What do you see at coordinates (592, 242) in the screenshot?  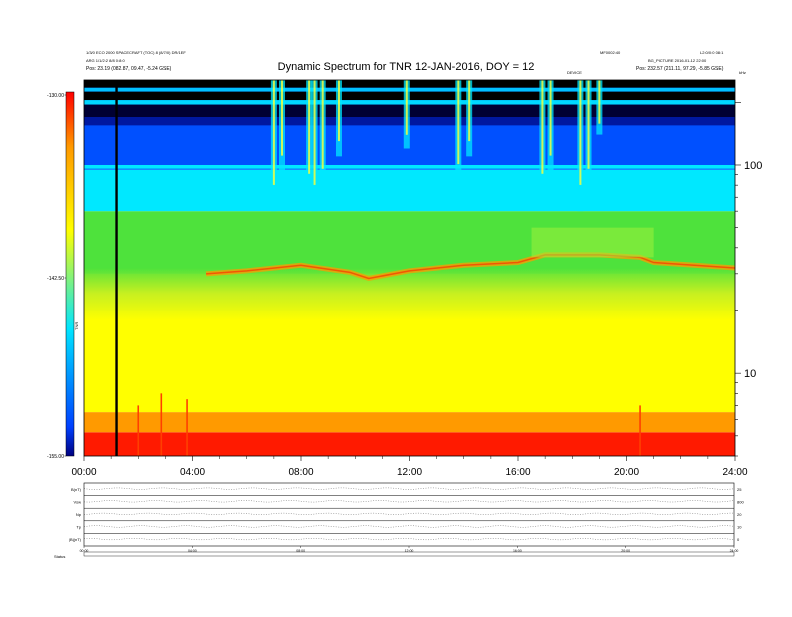 I see `spectrum-enhancement` at bounding box center [592, 242].